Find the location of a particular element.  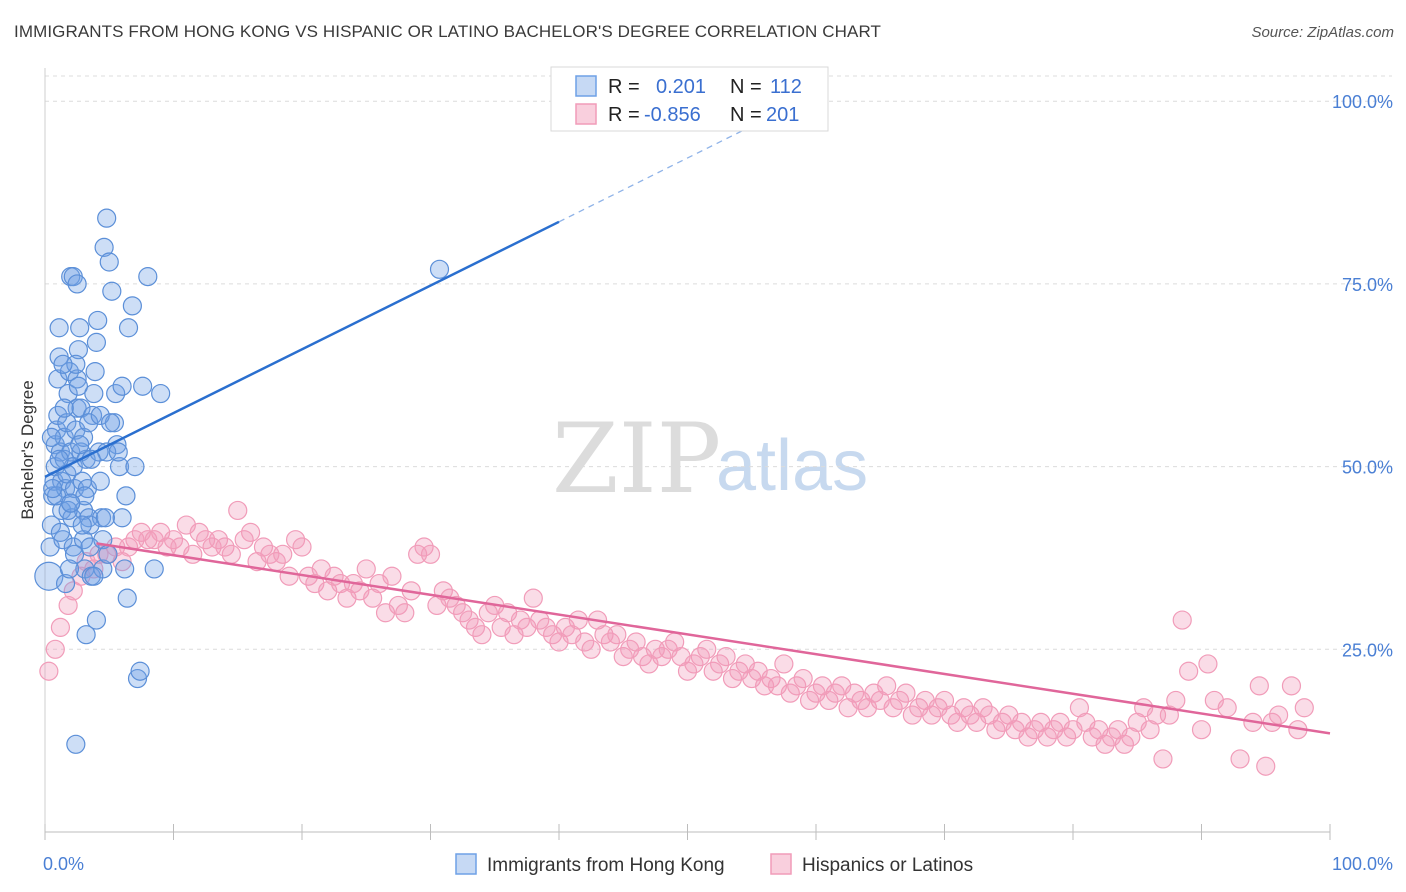

watermark-atlas: atlas is located at coordinates (792, 466).